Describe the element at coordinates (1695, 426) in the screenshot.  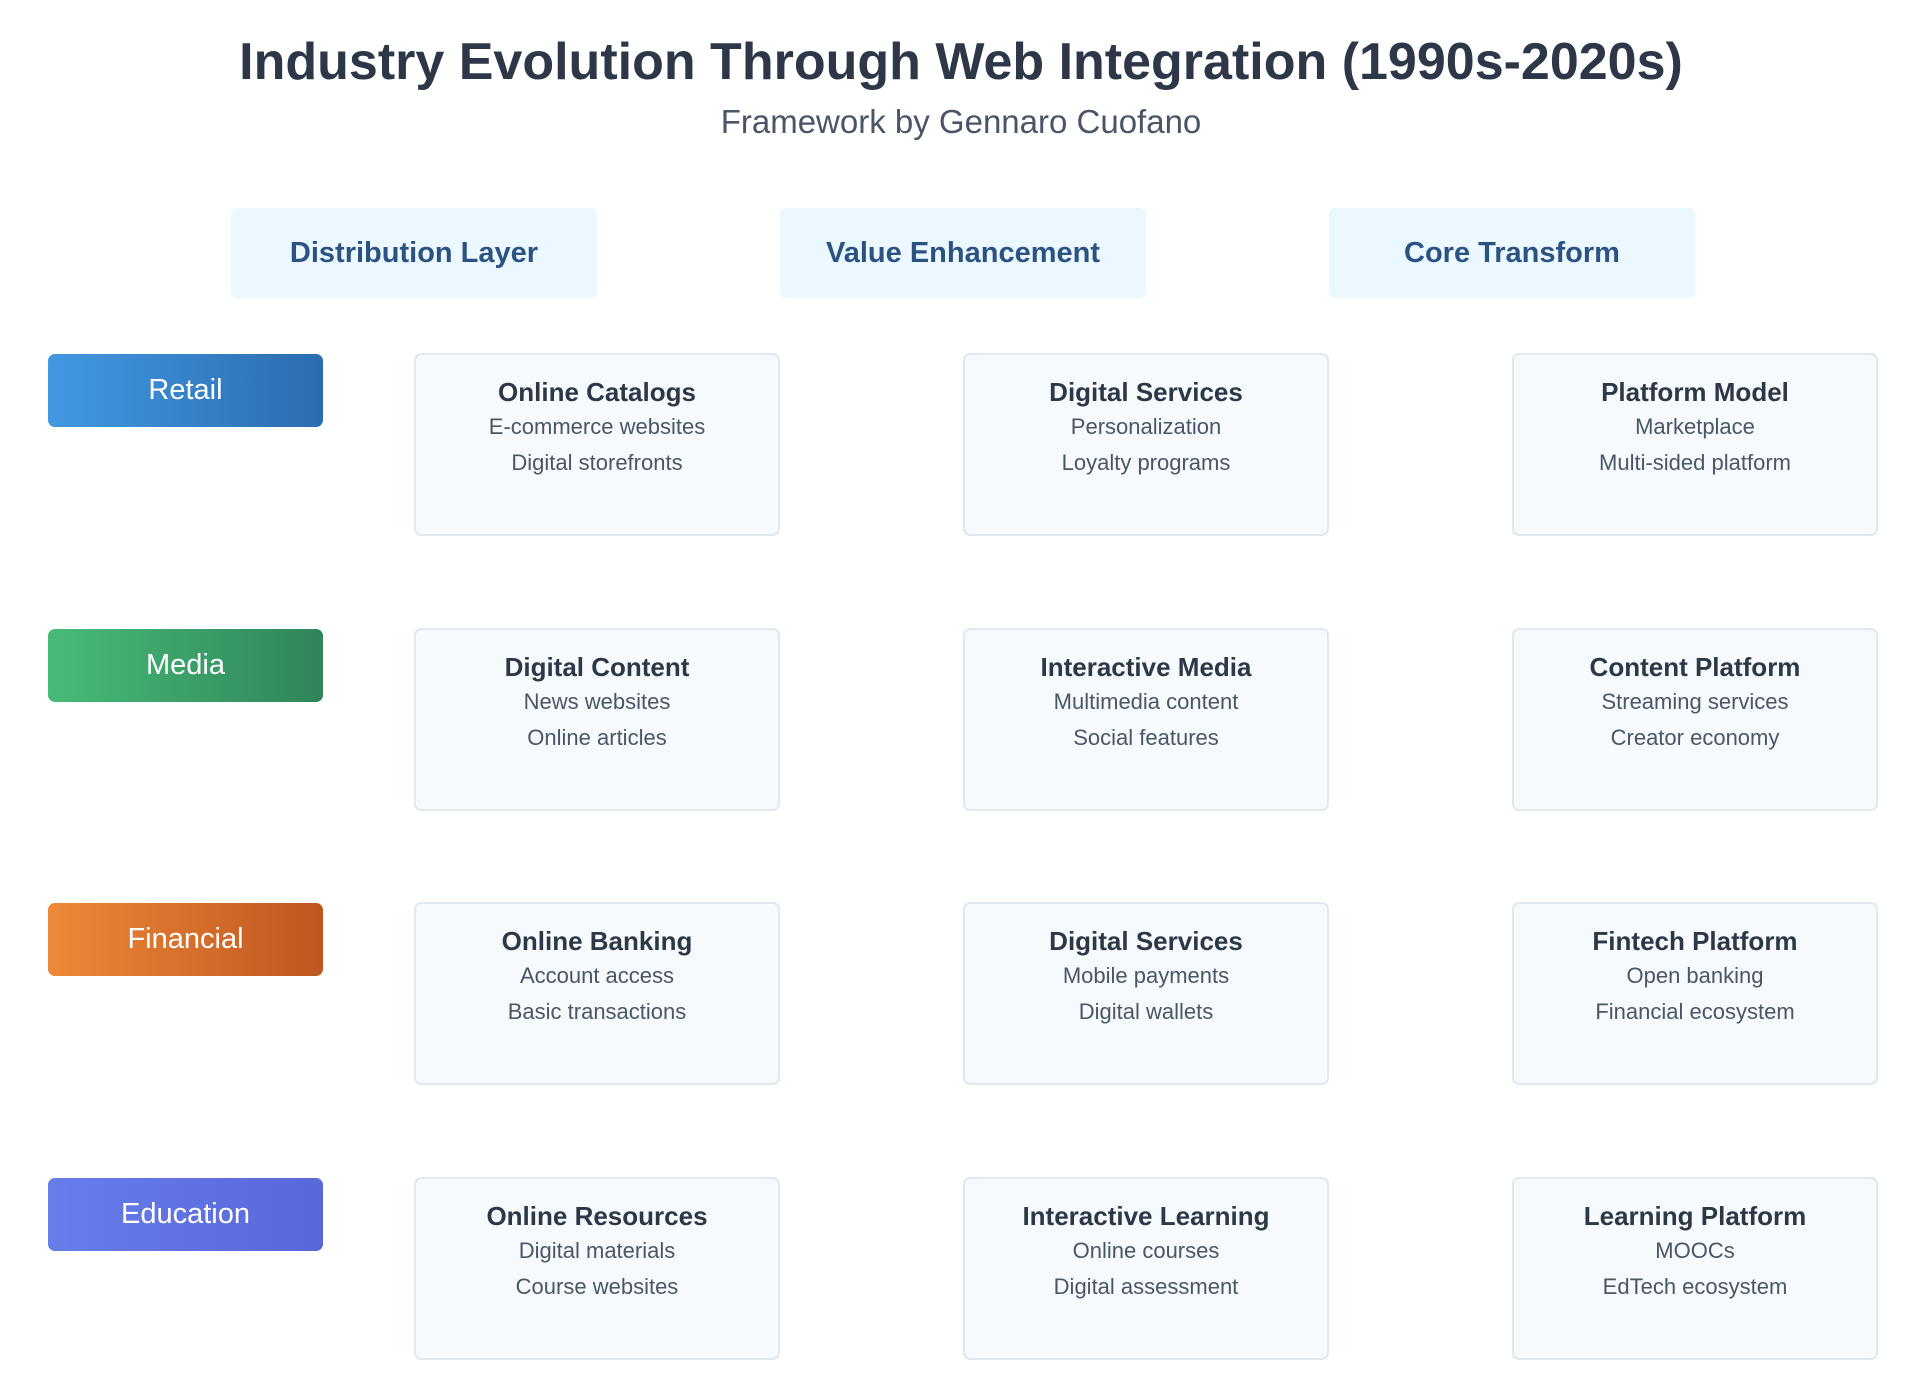
I see `cell-line: Marketplace` at that location.